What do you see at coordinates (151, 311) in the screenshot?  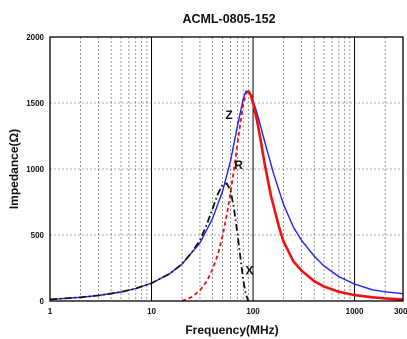 I see `x-tick-label: 10` at bounding box center [151, 311].